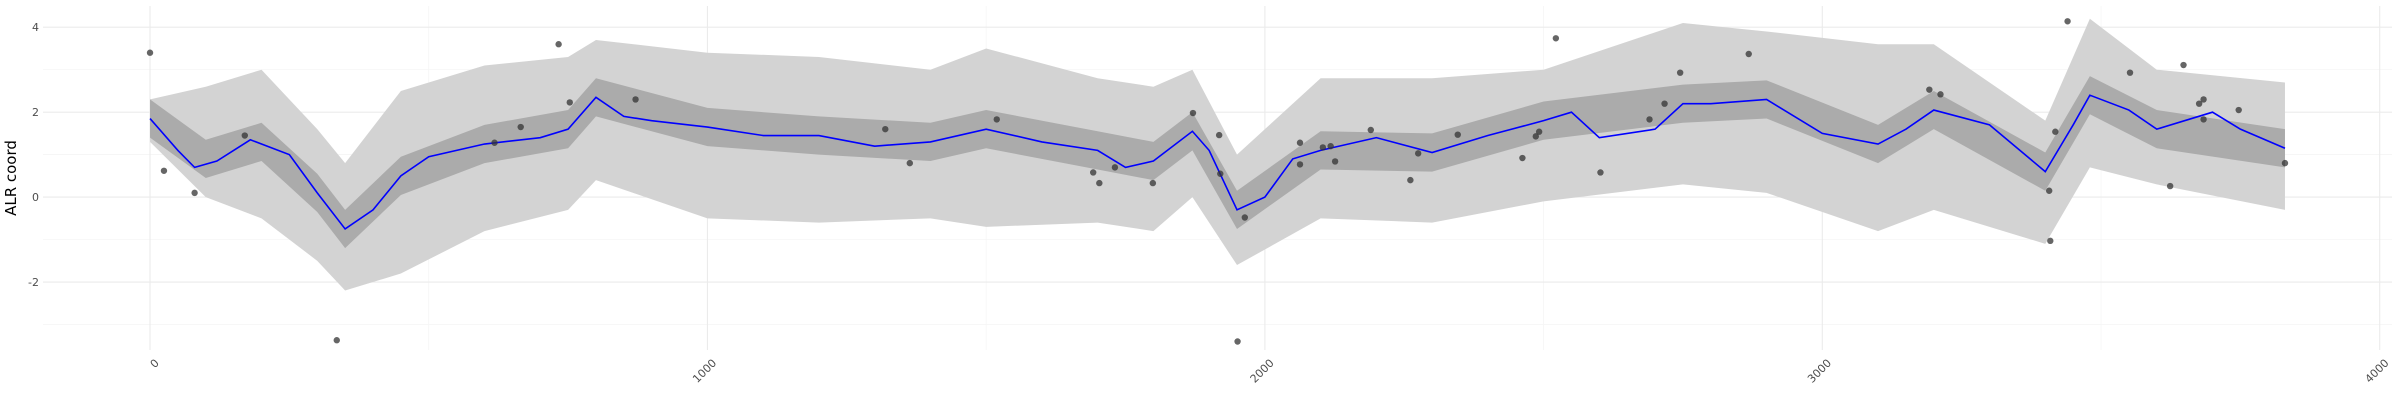  Describe the element at coordinates (11, 178) in the screenshot. I see `y-axis-label: ALR coord` at that location.